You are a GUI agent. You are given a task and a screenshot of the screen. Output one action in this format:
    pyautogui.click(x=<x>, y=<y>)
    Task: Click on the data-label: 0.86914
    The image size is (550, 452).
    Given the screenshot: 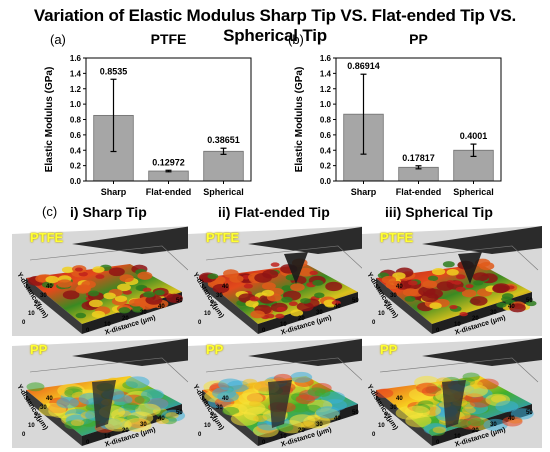 What is the action you would take?
    pyautogui.click(x=363, y=66)
    